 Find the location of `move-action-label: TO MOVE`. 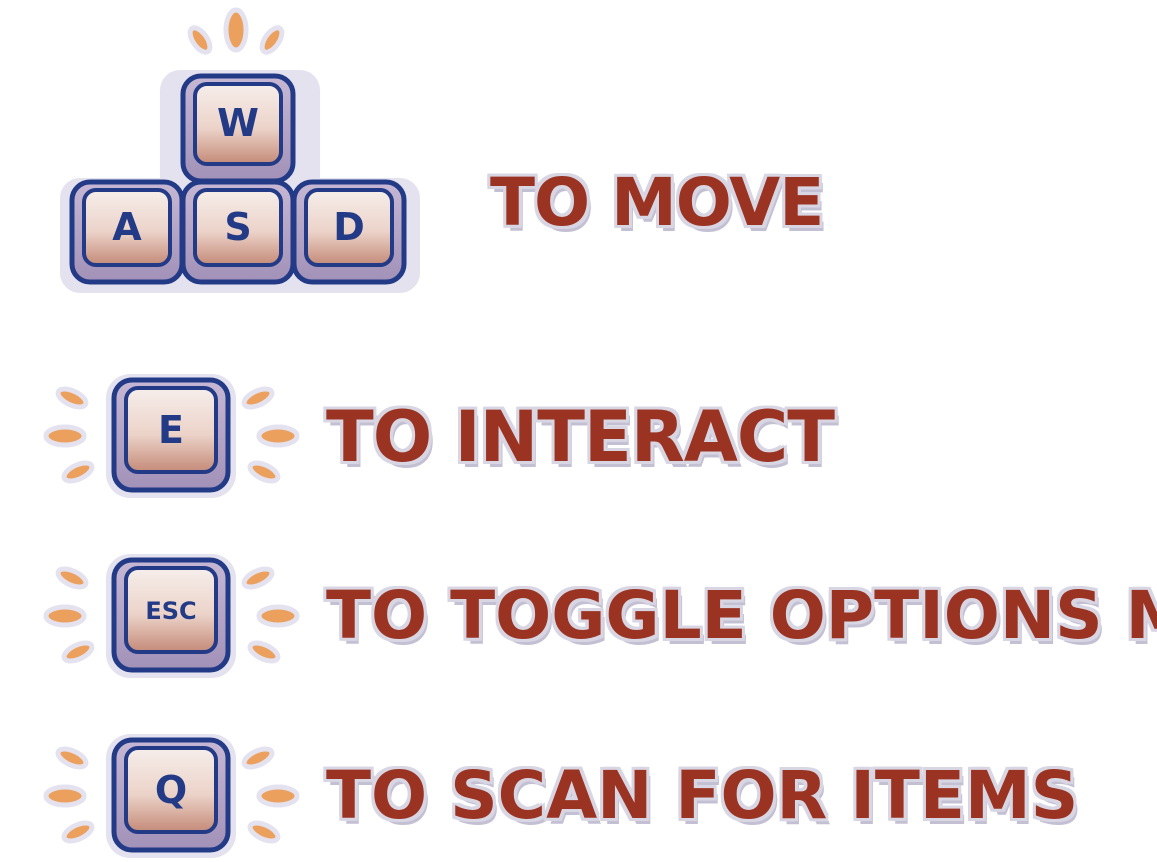

move-action-label: TO MOVE is located at coordinates (657, 202).